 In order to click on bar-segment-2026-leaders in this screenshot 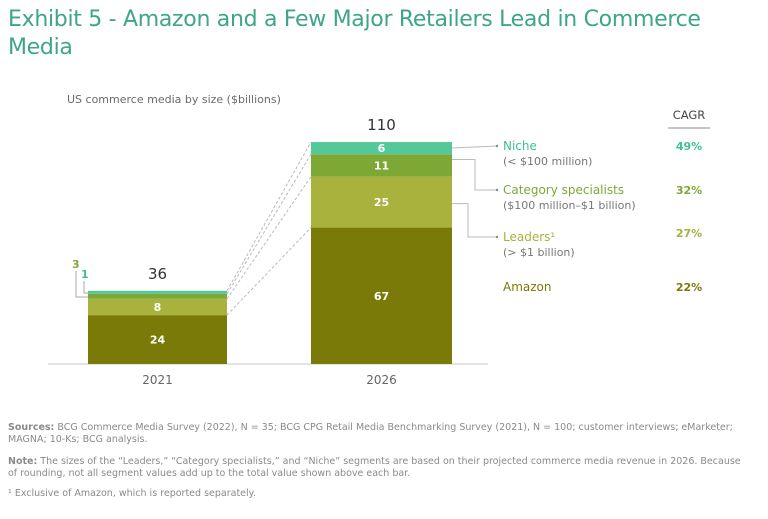, I will do `click(381, 202)`.